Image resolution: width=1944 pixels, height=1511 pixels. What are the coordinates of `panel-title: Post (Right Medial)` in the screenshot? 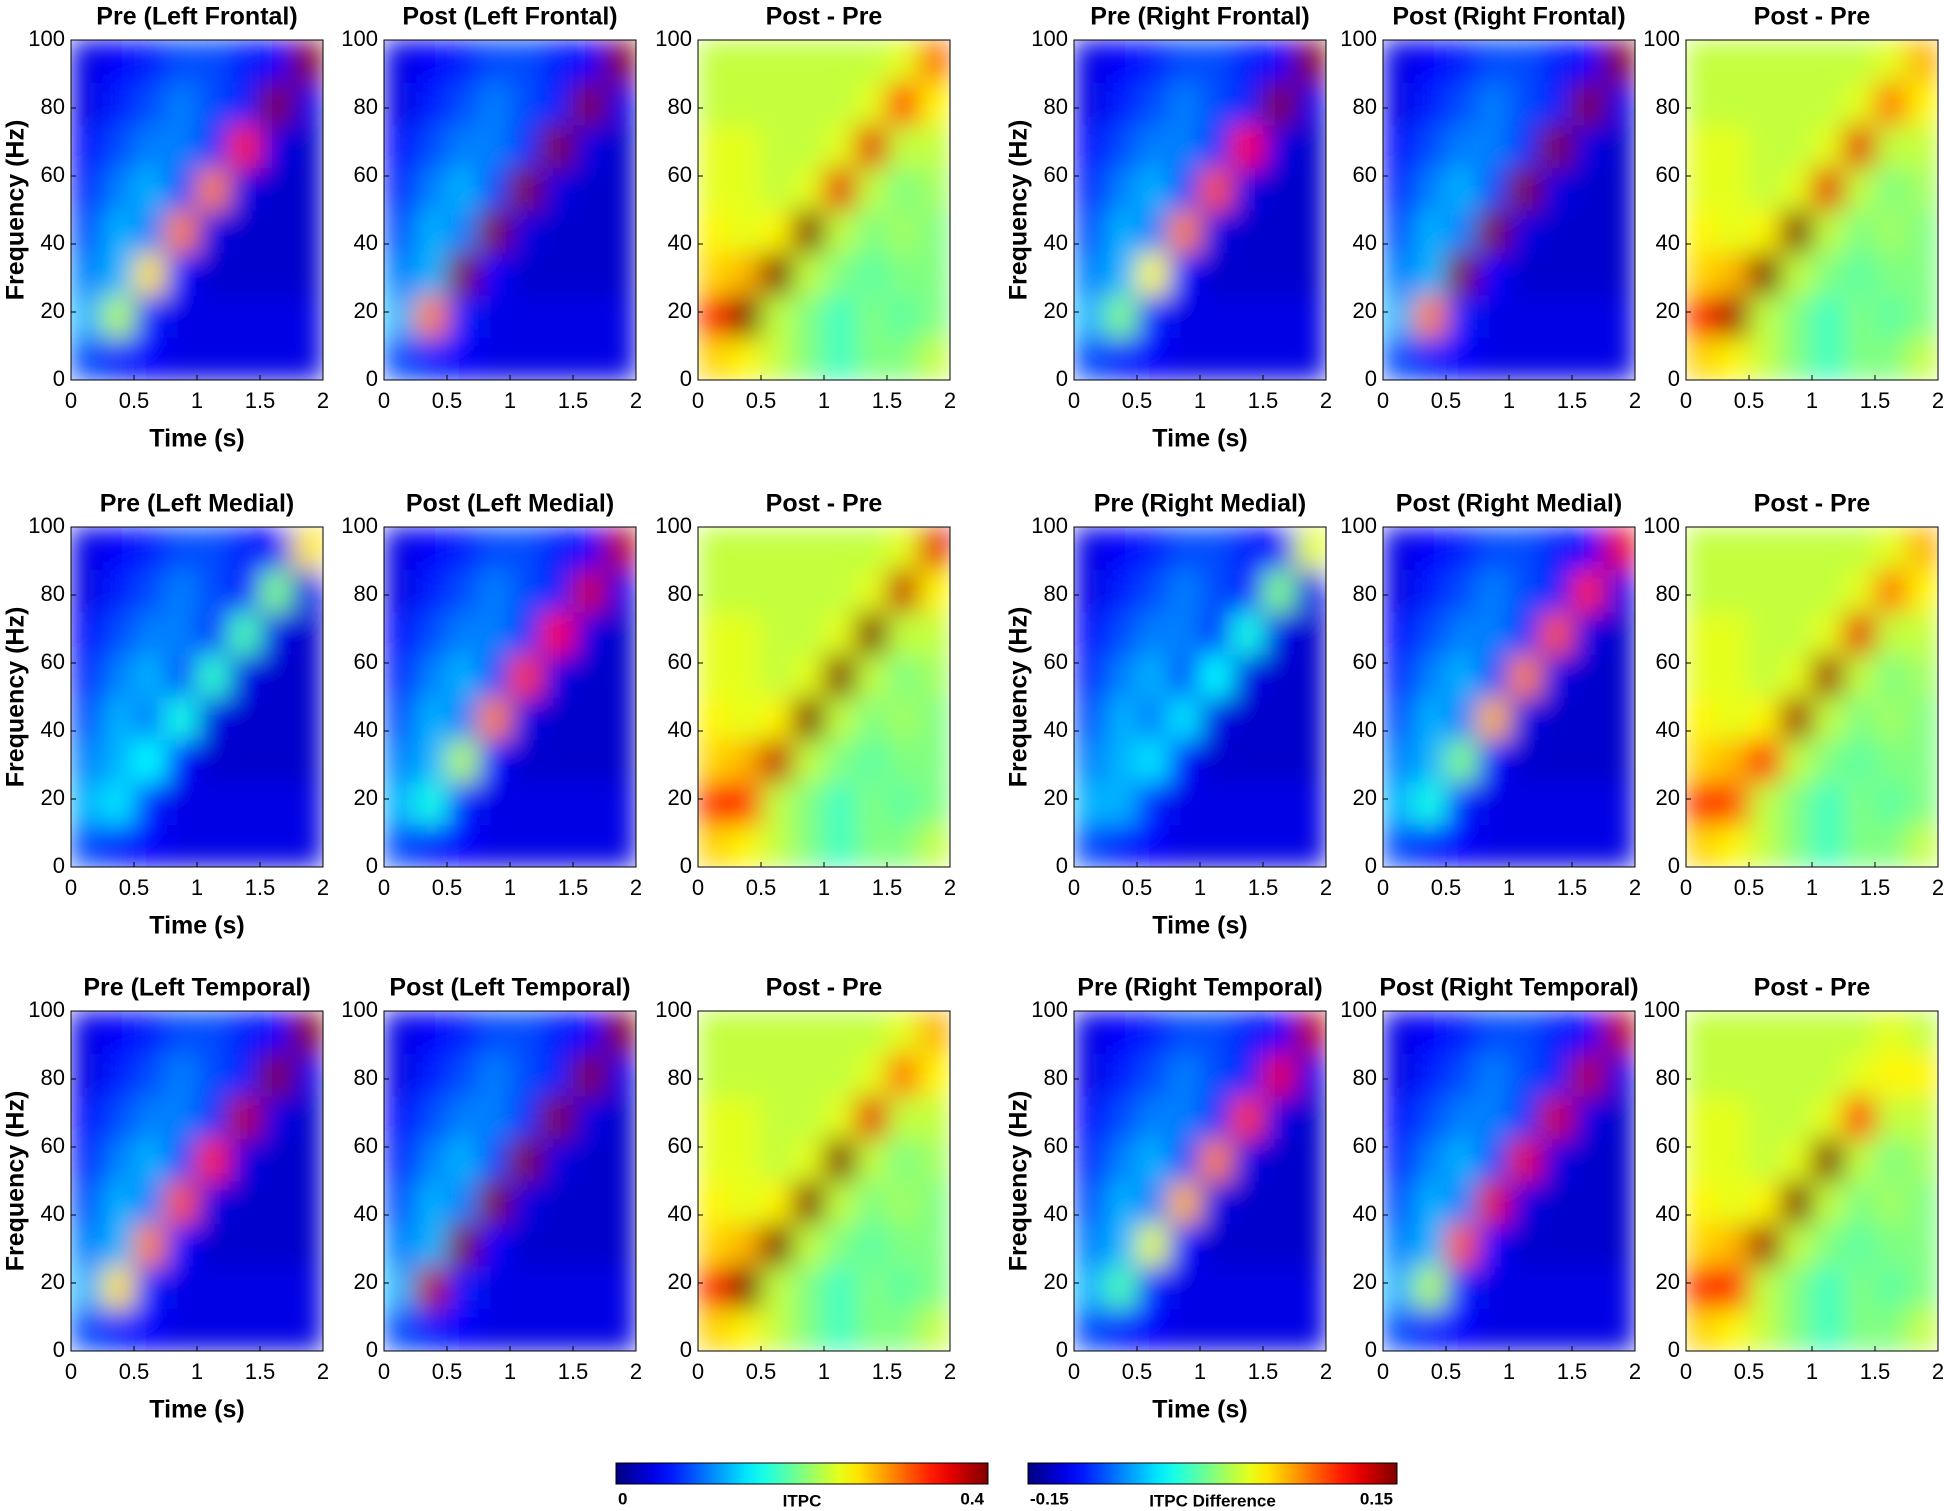 It's located at (1509, 504).